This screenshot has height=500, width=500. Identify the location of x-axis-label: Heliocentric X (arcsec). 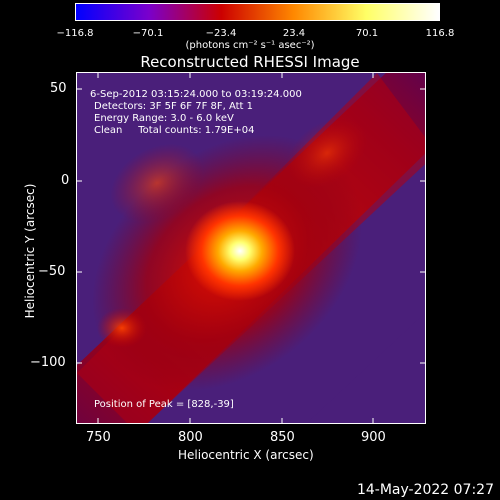
(246, 455).